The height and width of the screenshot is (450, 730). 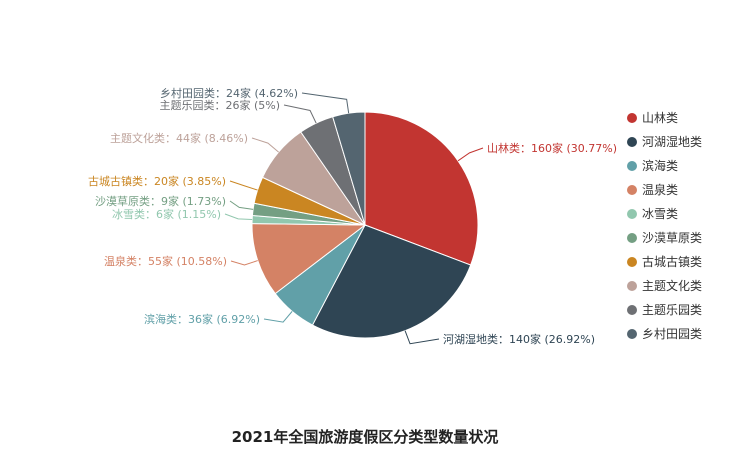 What do you see at coordinates (660, 190) in the screenshot?
I see `legend-label: 温泉类` at bounding box center [660, 190].